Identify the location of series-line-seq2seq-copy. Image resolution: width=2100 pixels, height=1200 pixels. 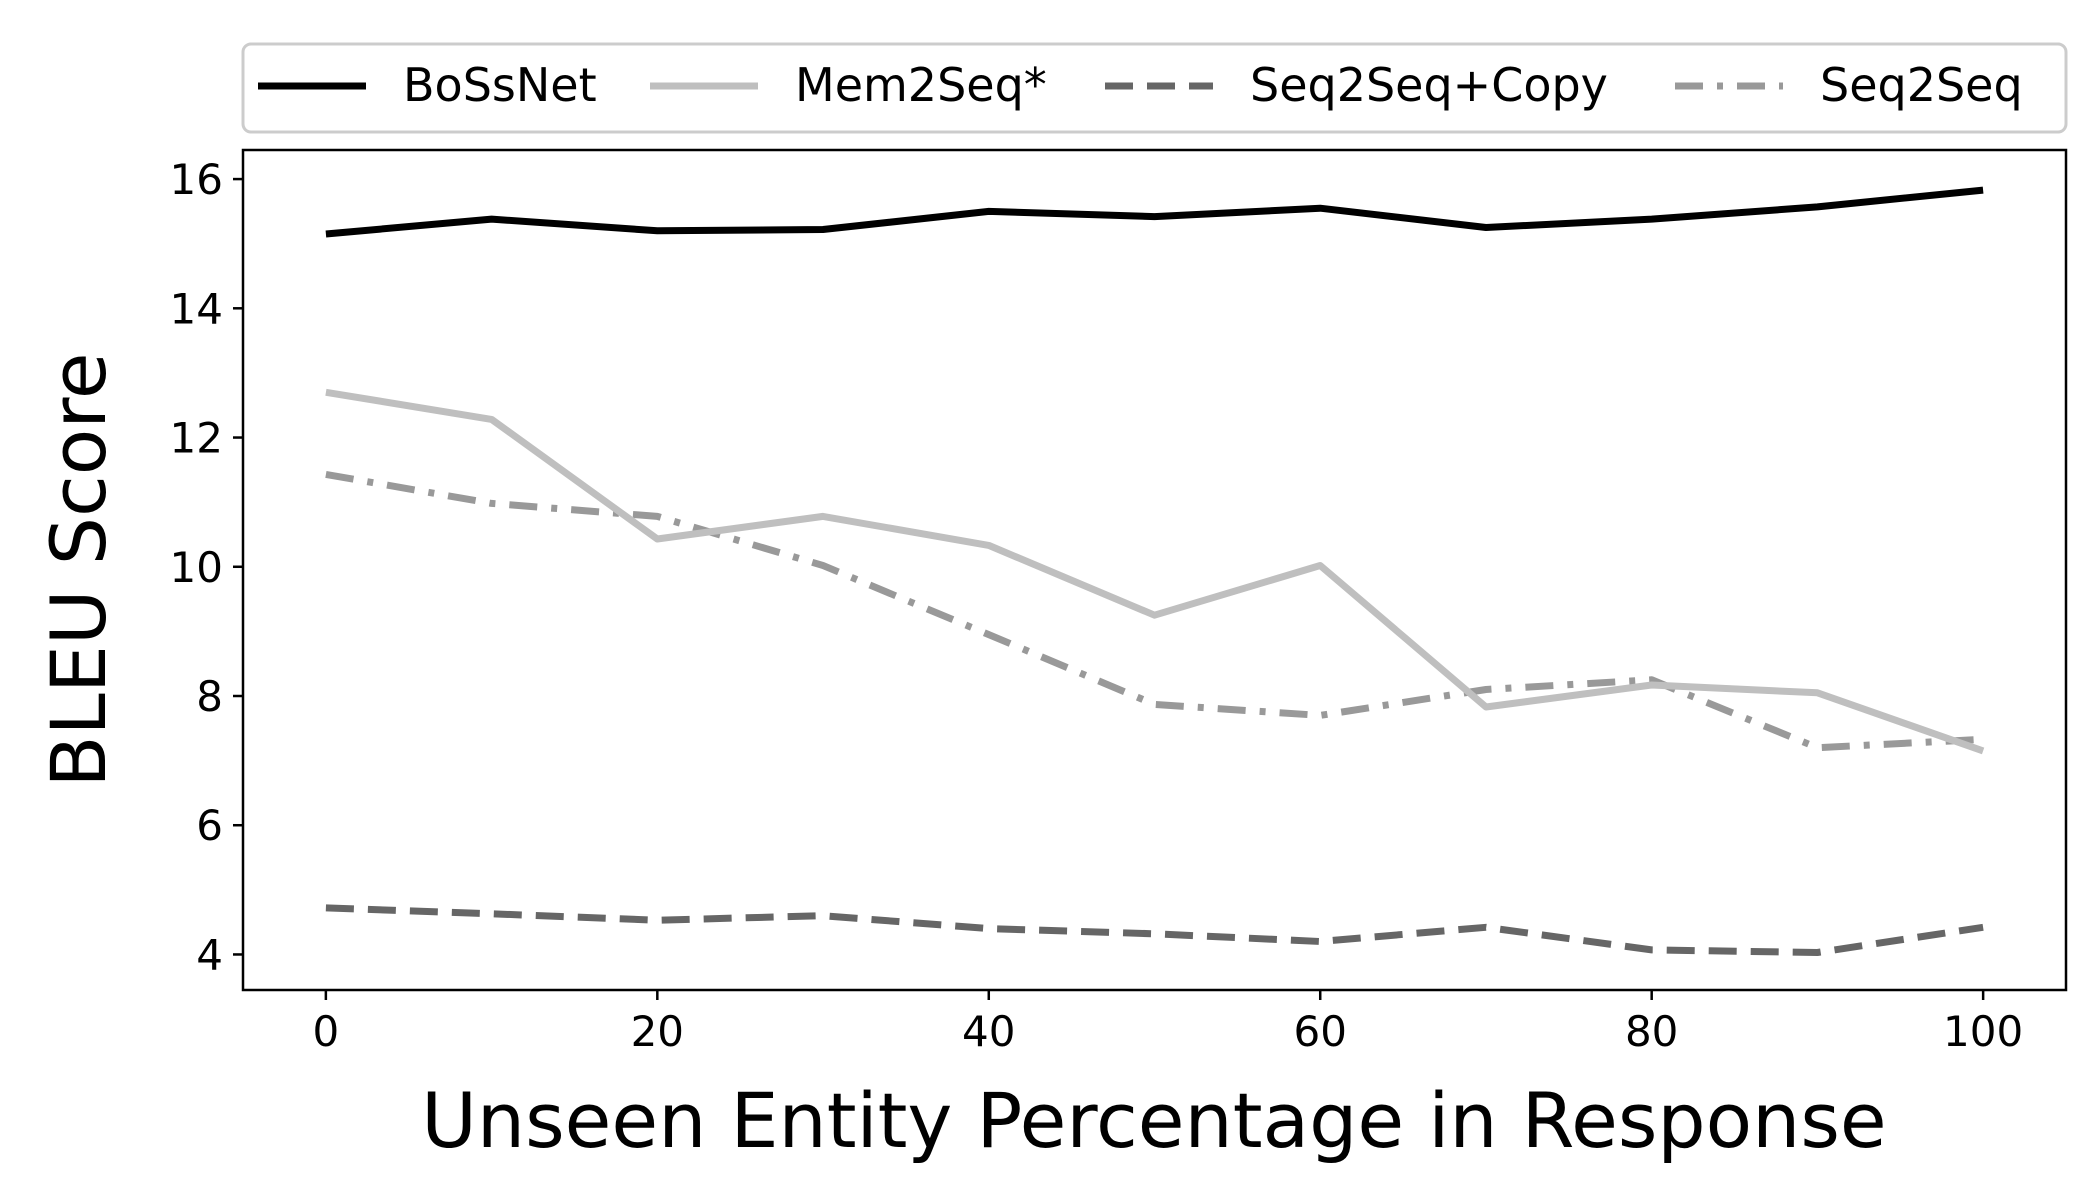
(1154, 930).